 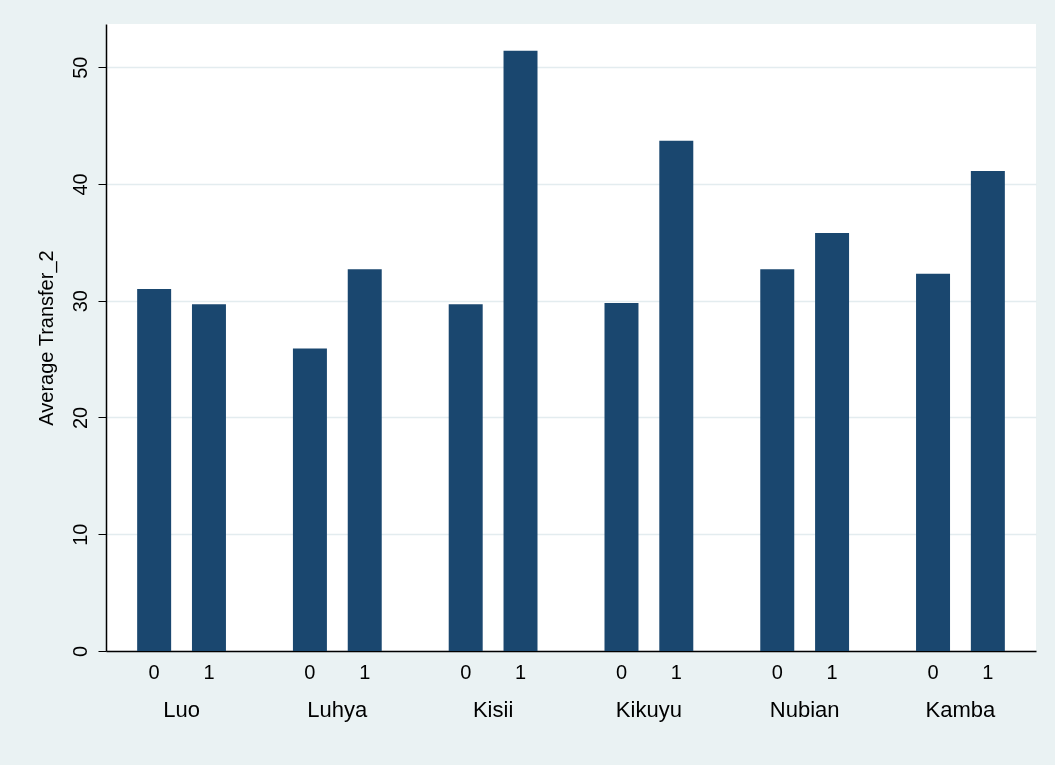 I want to click on x-tick-label: Luo, so click(x=181, y=709).